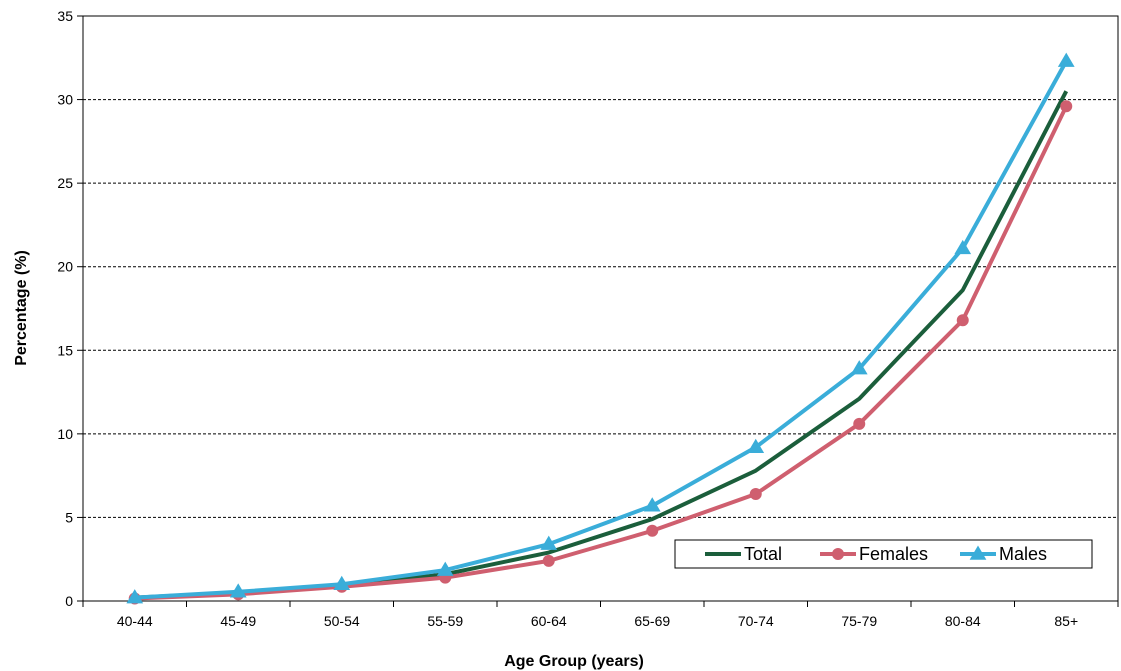  What do you see at coordinates (21, 308) in the screenshot?
I see `y-axis-title: Percentage (%)` at bounding box center [21, 308].